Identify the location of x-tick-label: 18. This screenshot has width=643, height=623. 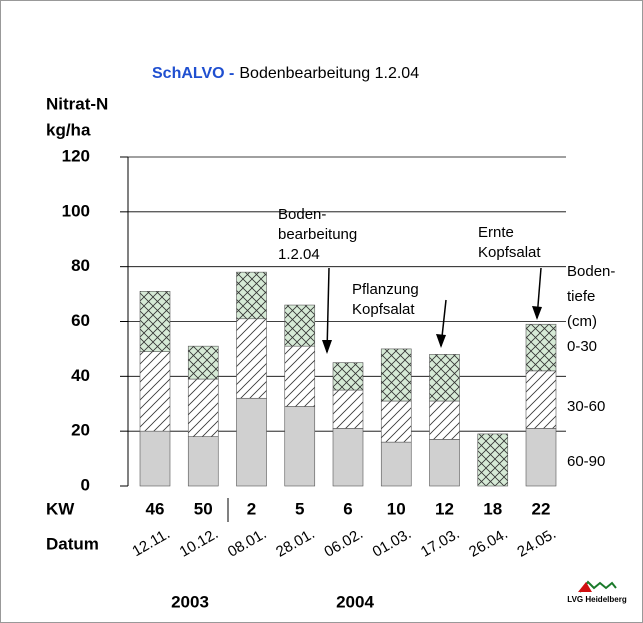
(492, 508).